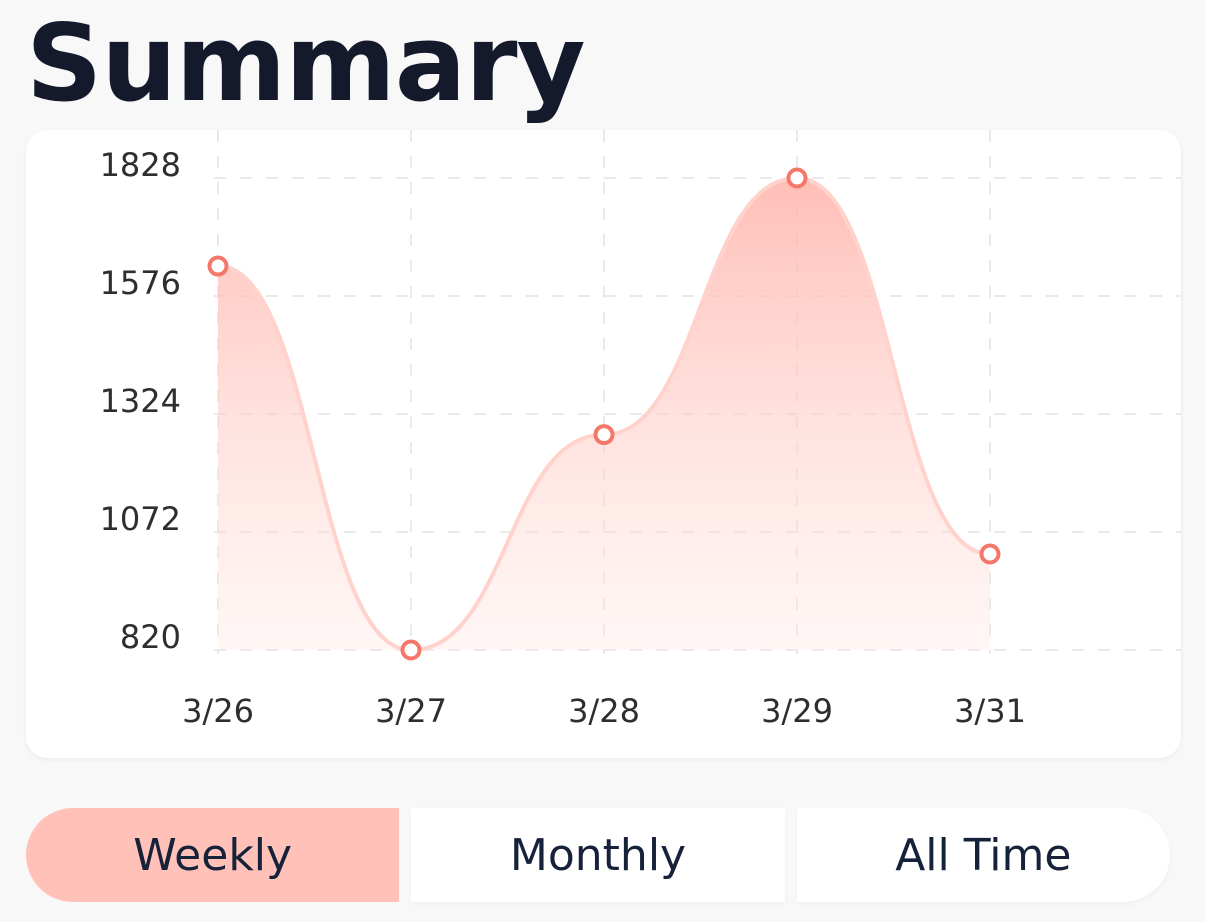 The width and height of the screenshot is (1206, 922). What do you see at coordinates (213, 855) in the screenshot?
I see `period-option-weekly: Weekly` at bounding box center [213, 855].